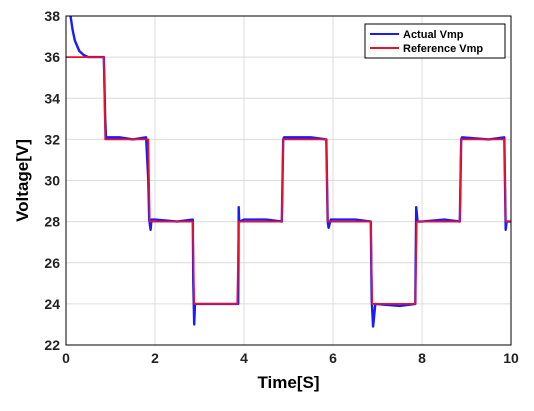 The image size is (534, 411). I want to click on legend-label-reference-vmp: Reference Vmp, so click(443, 49).